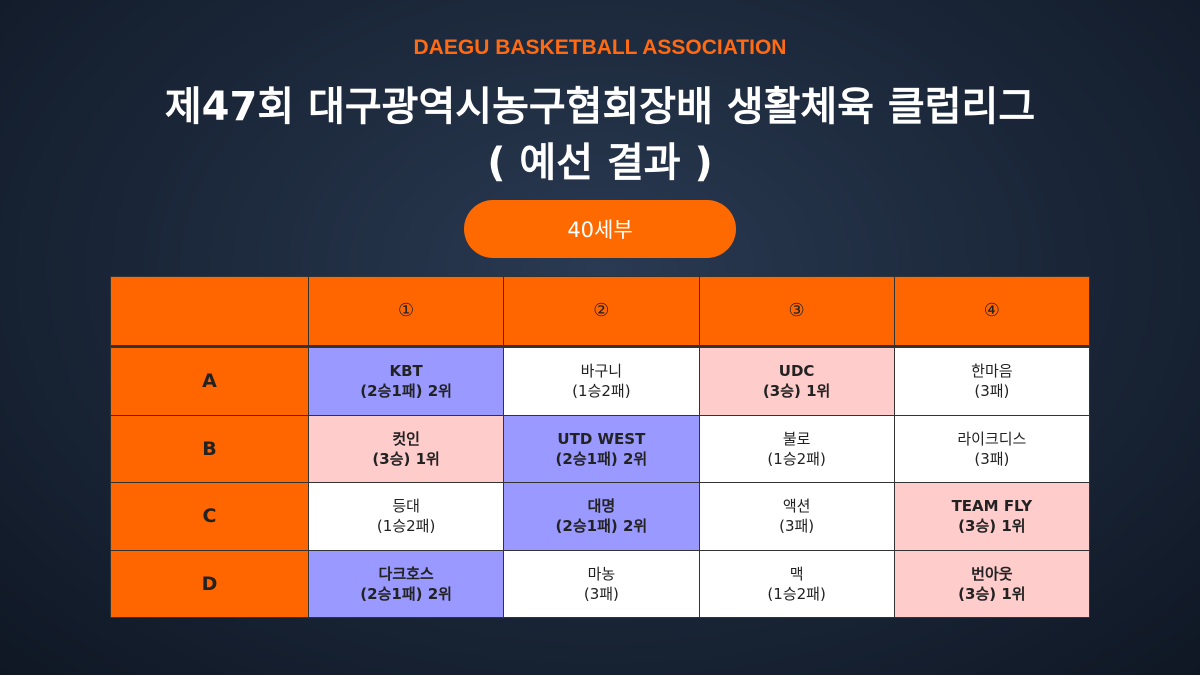  I want to click on team-name: 한마음, so click(992, 371).